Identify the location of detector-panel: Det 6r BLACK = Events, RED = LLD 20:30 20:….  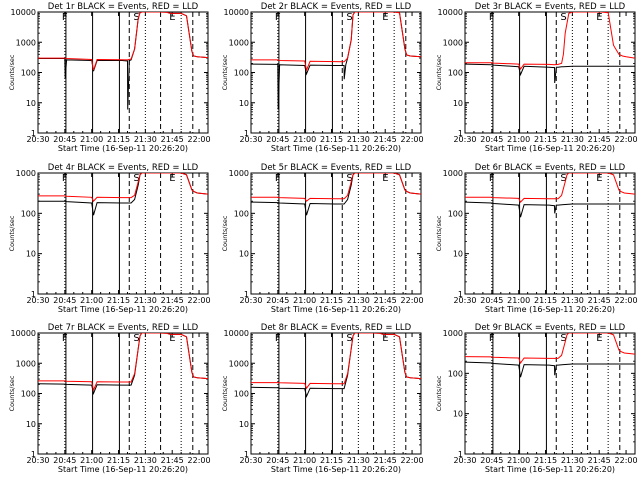
(536, 238).